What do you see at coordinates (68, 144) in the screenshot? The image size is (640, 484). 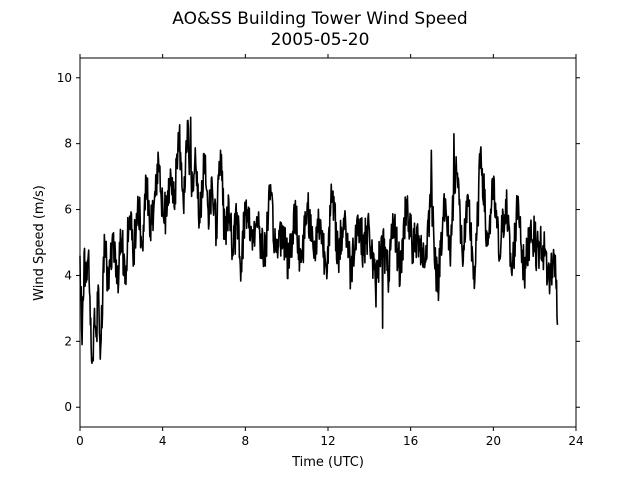 I see `y-tick-label: 8` at bounding box center [68, 144].